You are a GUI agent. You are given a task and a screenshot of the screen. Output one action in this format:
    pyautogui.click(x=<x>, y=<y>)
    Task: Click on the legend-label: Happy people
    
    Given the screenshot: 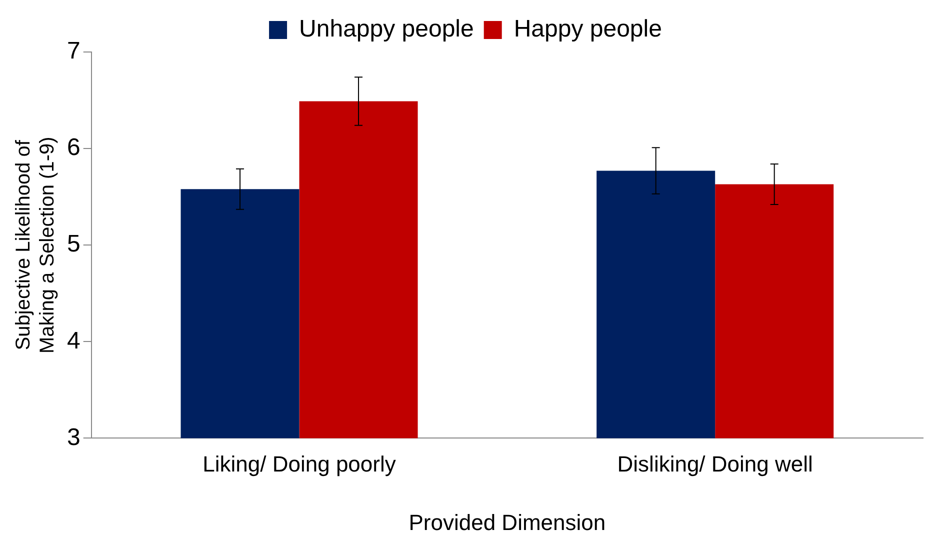 What is the action you would take?
    pyautogui.click(x=588, y=29)
    